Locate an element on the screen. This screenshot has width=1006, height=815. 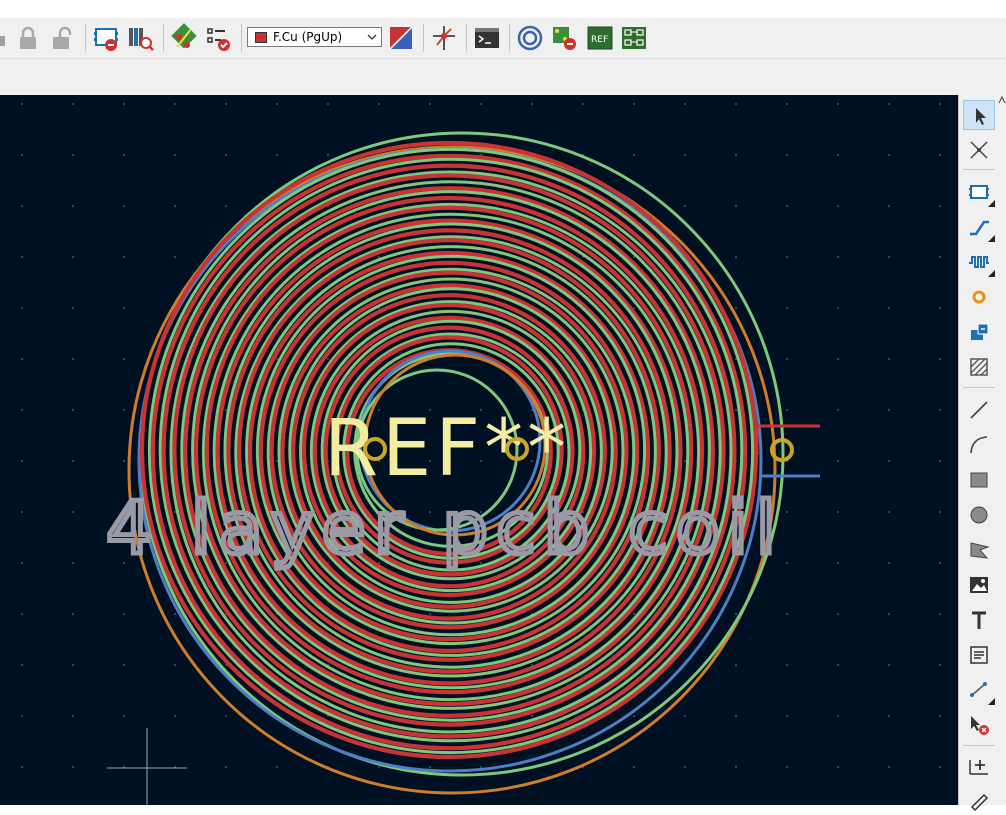
crosshair-cursor is located at coordinates (147, 766).